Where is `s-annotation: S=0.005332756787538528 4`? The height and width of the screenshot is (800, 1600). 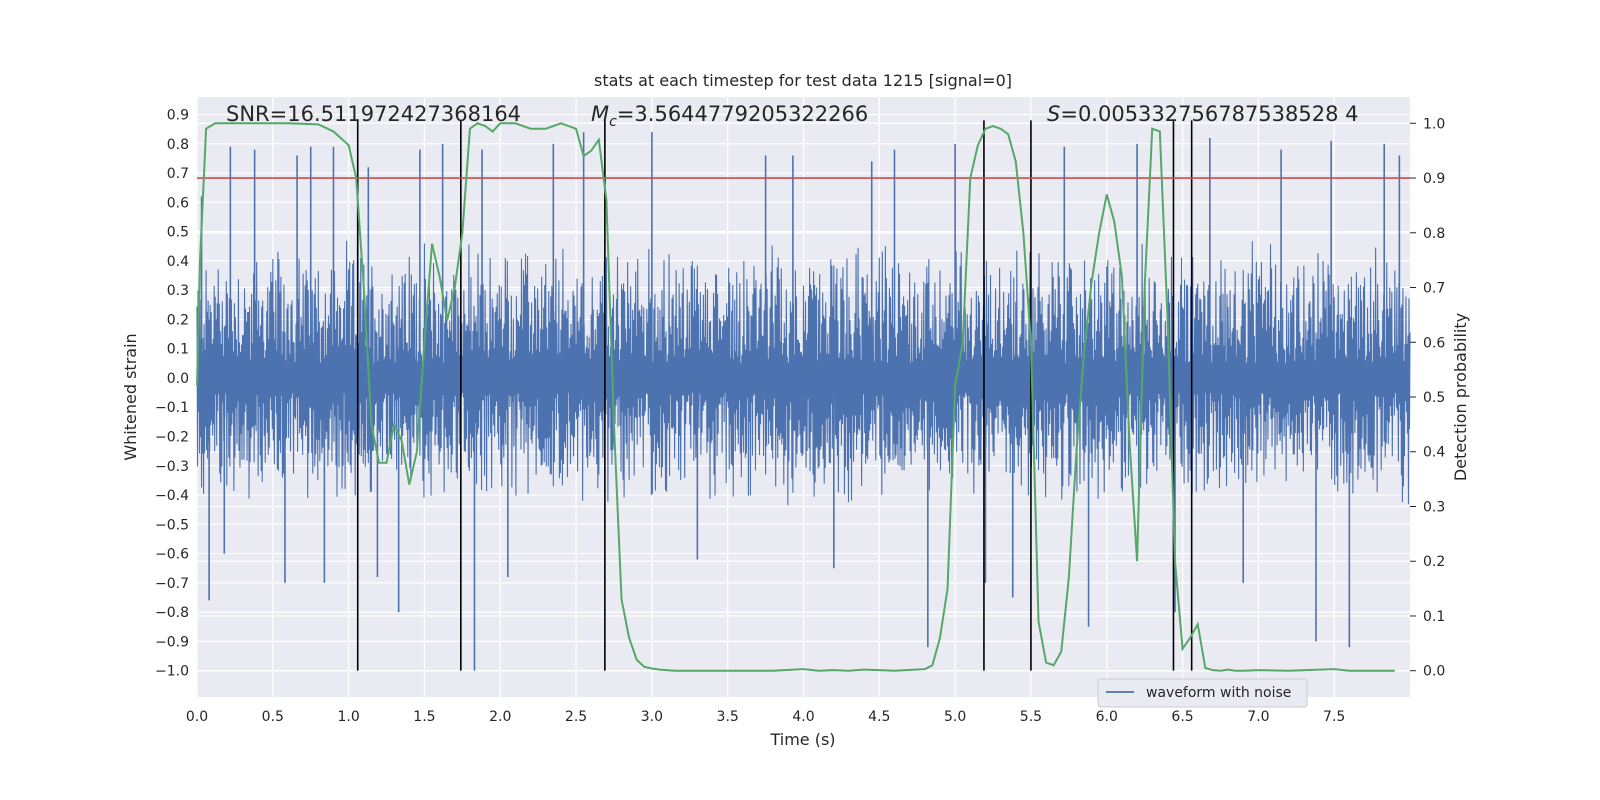 s-annotation: S=0.005332756787538528 4 is located at coordinates (1203, 114).